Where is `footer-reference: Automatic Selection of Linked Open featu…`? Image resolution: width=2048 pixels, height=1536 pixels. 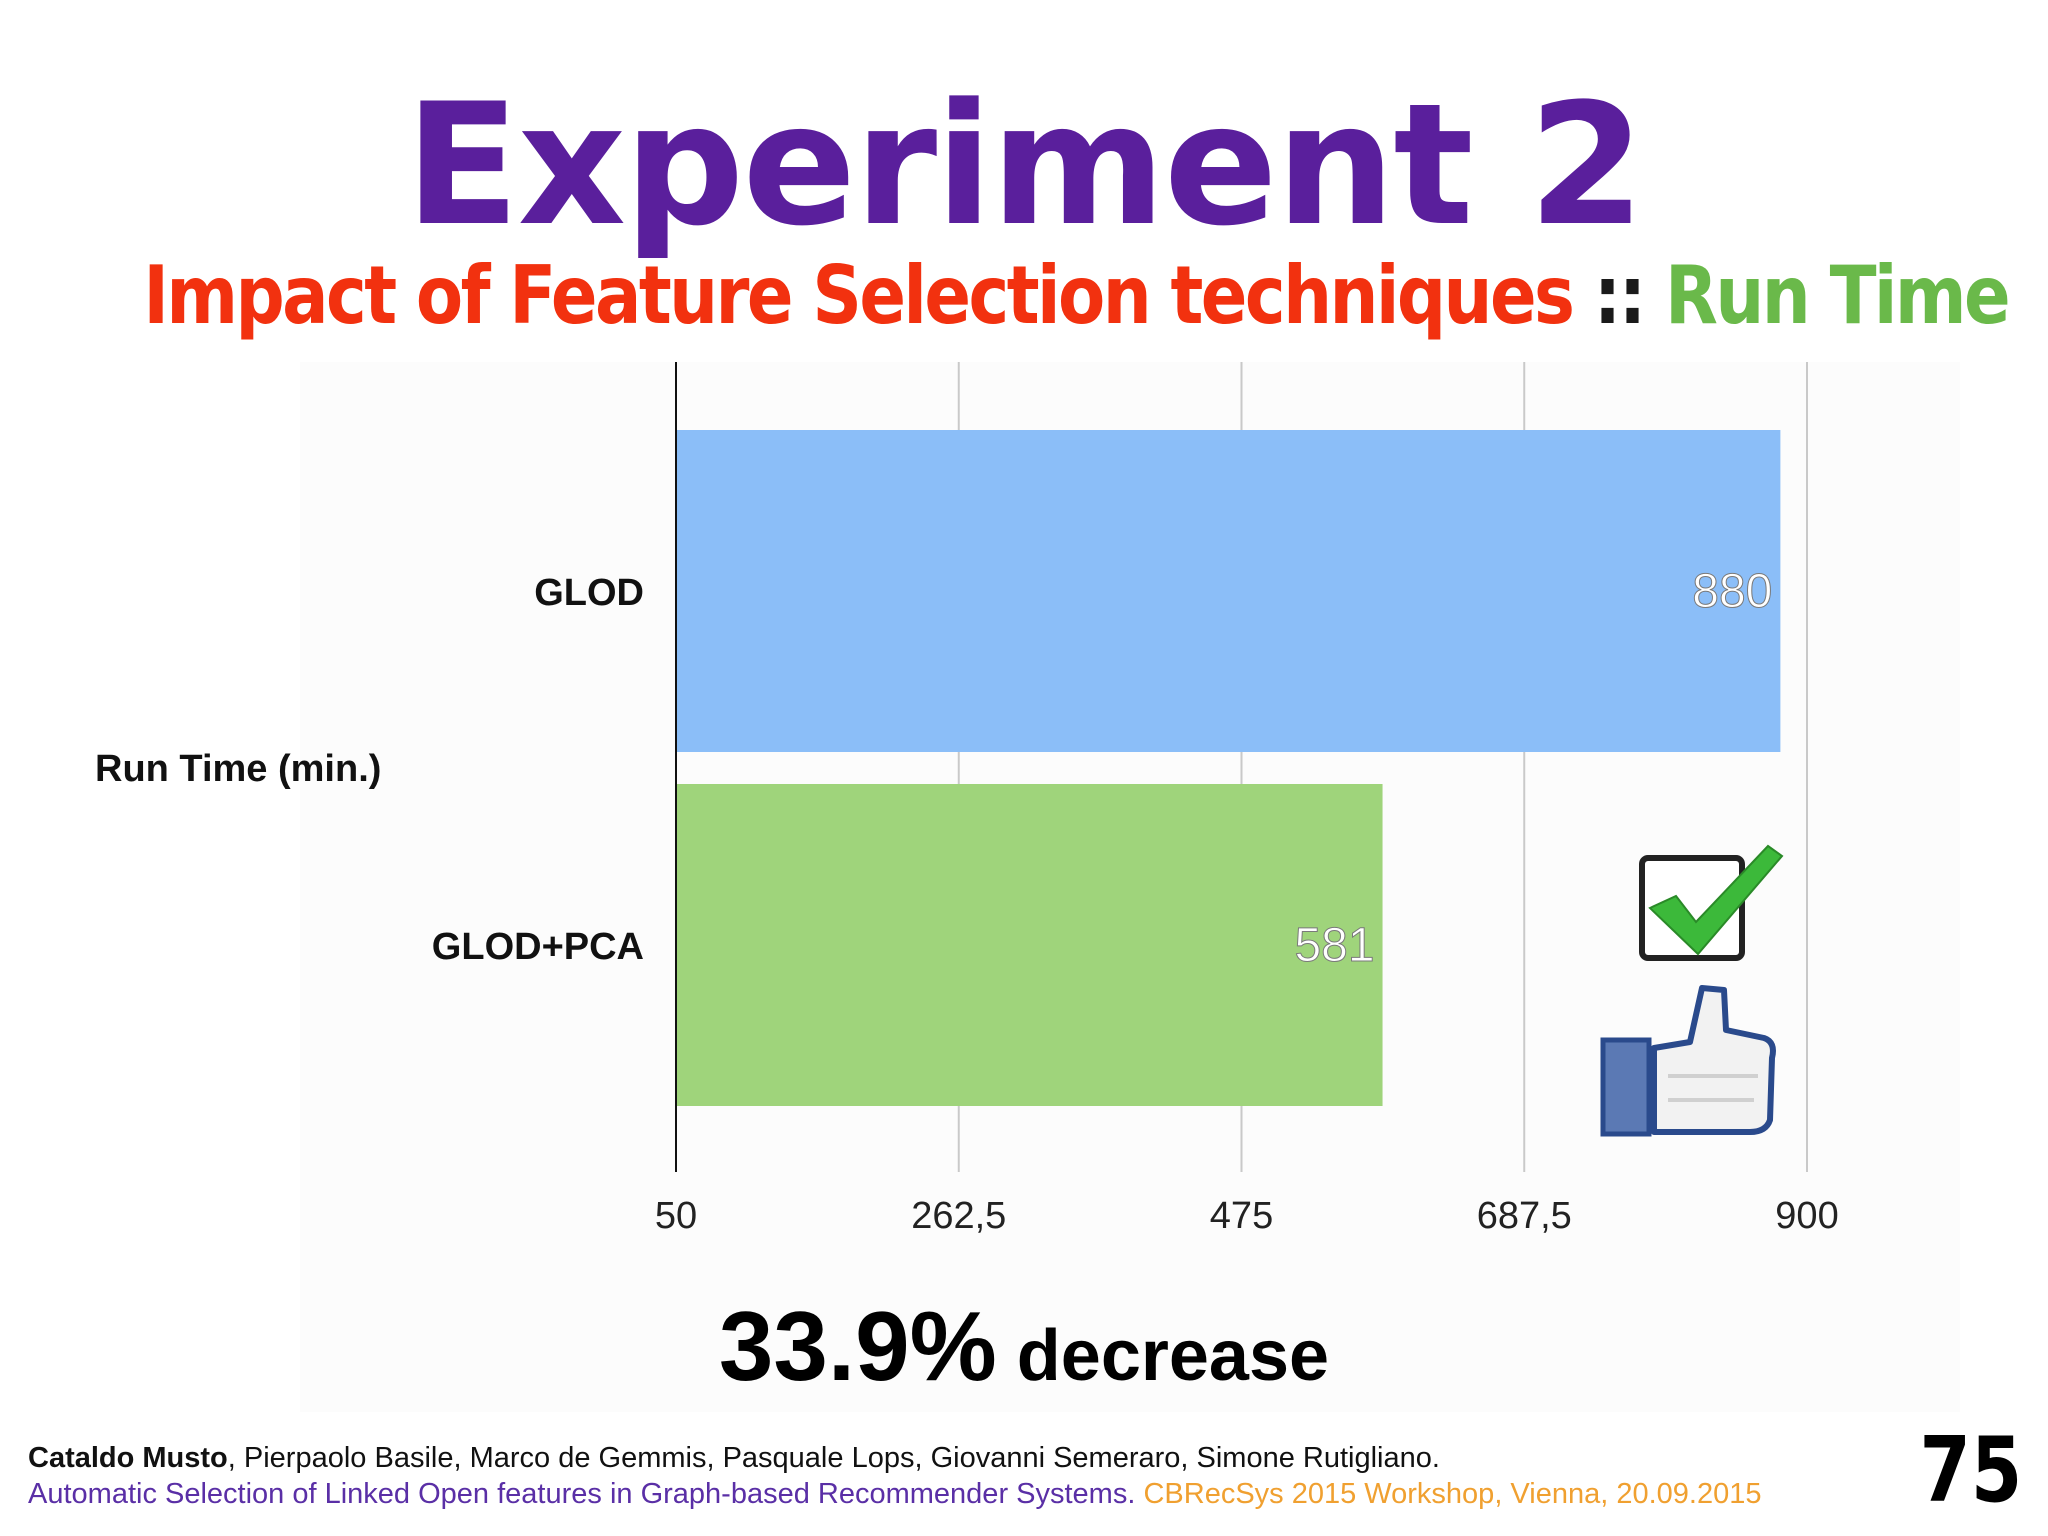 footer-reference: Automatic Selection of Linked Open featu… is located at coordinates (894, 1494).